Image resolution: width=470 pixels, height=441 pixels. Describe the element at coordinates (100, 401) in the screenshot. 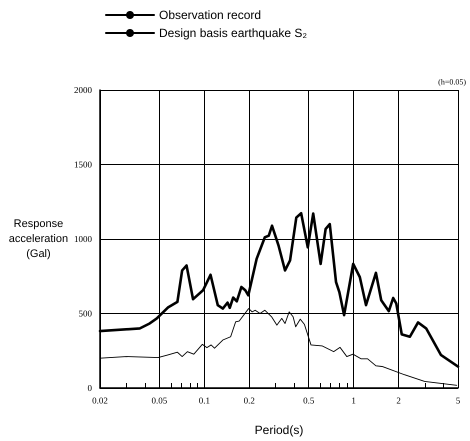

I see `x-tick-label: 0.02` at that location.